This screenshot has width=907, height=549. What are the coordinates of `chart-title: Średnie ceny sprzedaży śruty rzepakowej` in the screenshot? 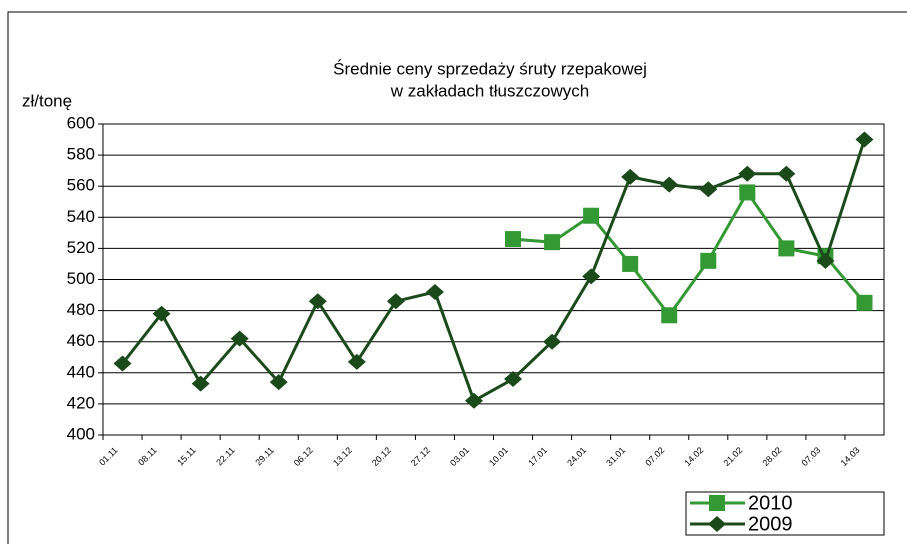 It's located at (490, 68).